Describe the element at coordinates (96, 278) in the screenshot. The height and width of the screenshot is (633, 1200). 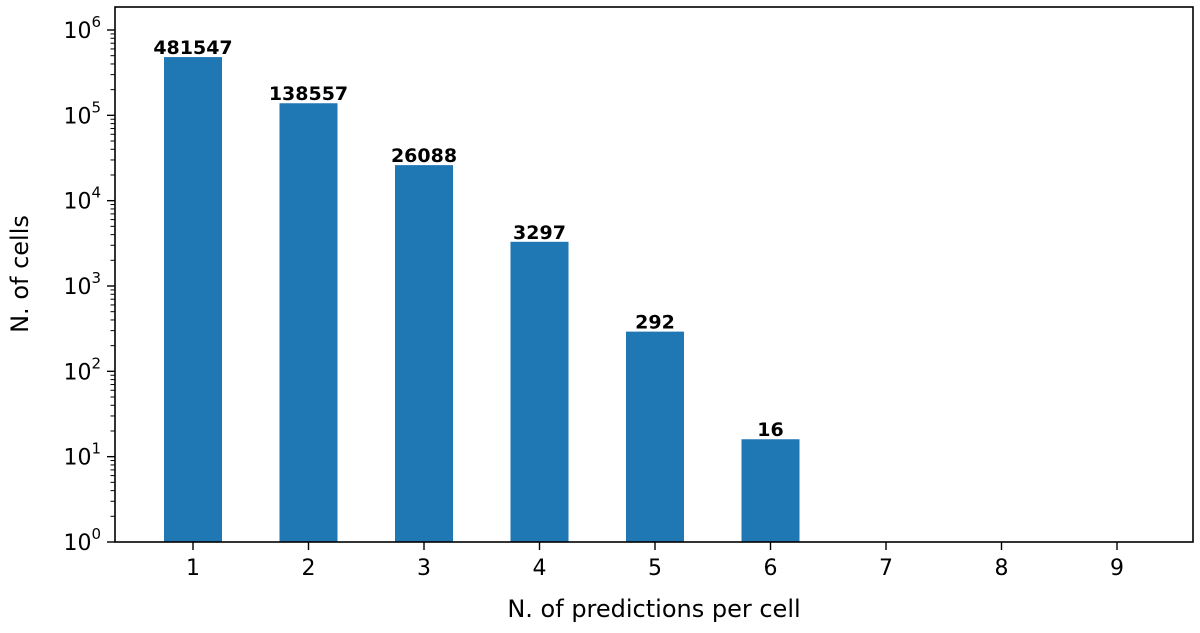
I see `y-tick-exponent: 3` at that location.